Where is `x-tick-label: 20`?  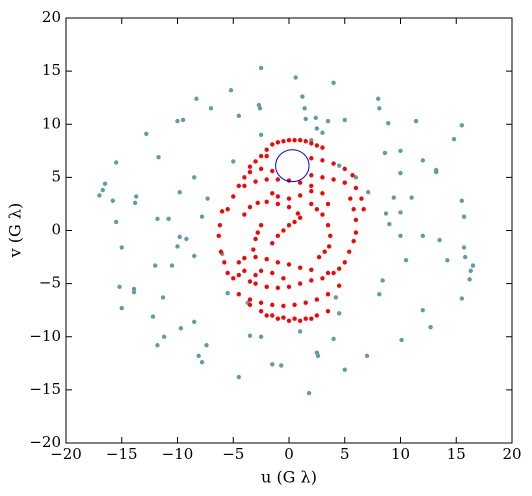 x-tick-label: 20 is located at coordinates (511, 454).